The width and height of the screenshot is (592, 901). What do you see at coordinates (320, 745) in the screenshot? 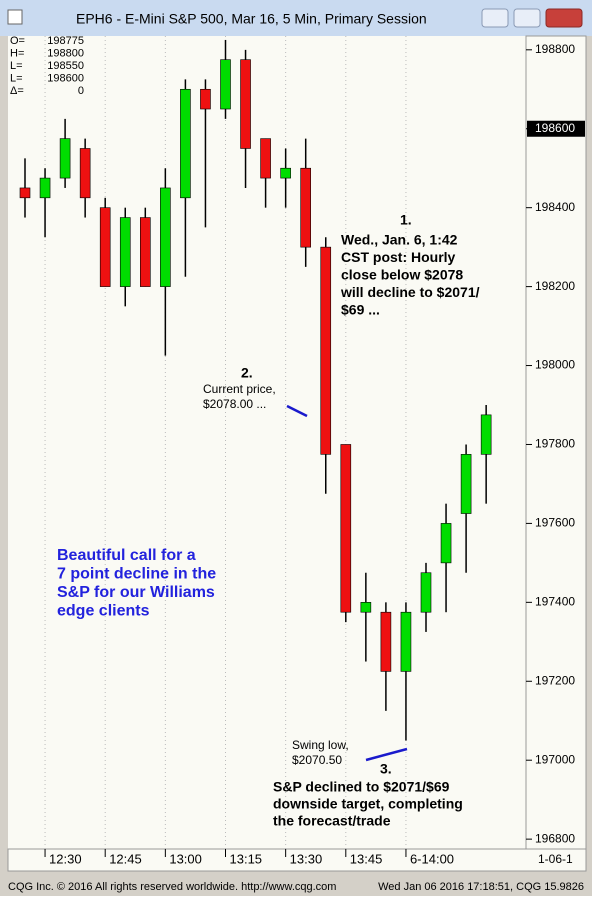
I see `note-text: Swing low,` at bounding box center [320, 745].